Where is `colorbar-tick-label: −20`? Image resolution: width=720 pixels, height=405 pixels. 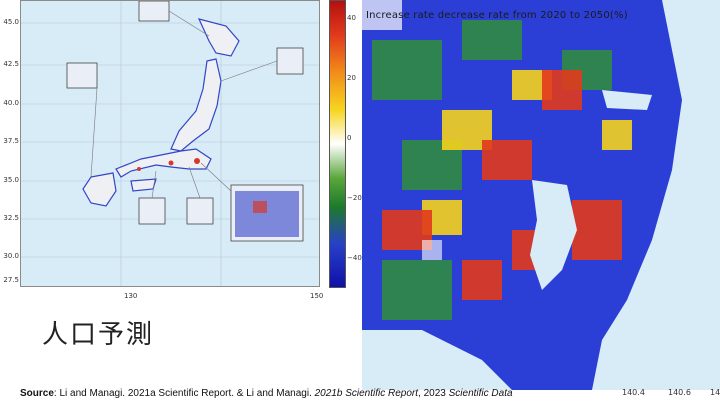 colorbar-tick-label: −20 is located at coordinates (354, 198).